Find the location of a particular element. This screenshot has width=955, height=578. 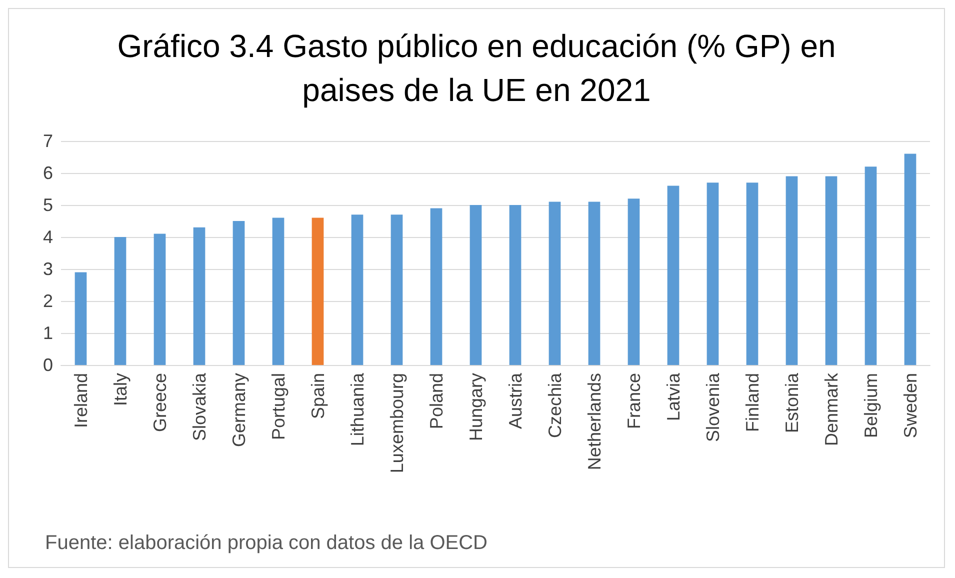

source-note: Fuente: elaboración propia con datos de la OECD is located at coordinates (266, 543).